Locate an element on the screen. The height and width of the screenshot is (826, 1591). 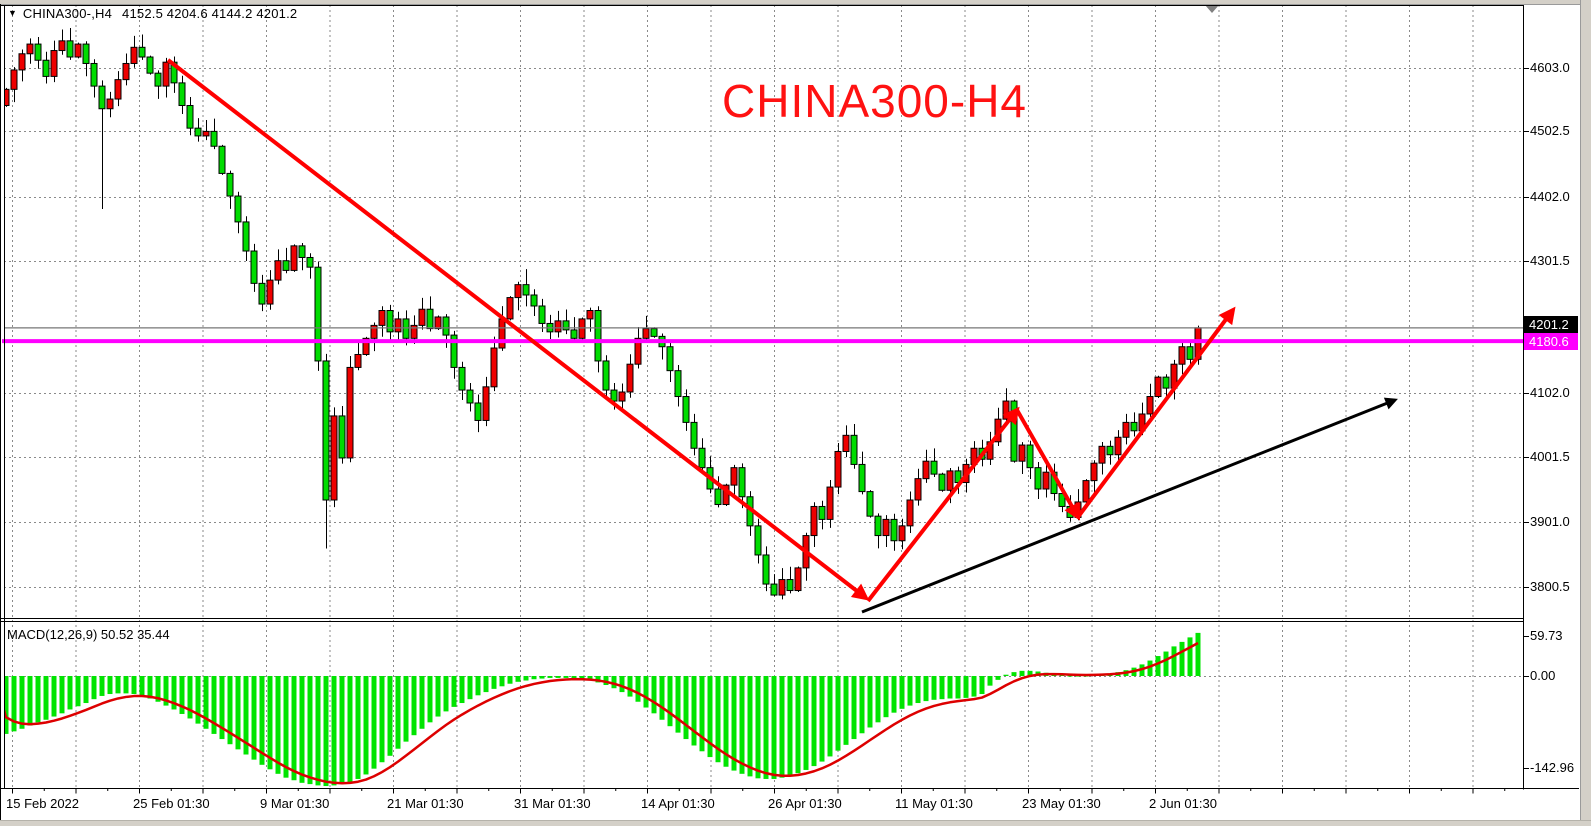
window-top-edge is located at coordinates (795, 2).